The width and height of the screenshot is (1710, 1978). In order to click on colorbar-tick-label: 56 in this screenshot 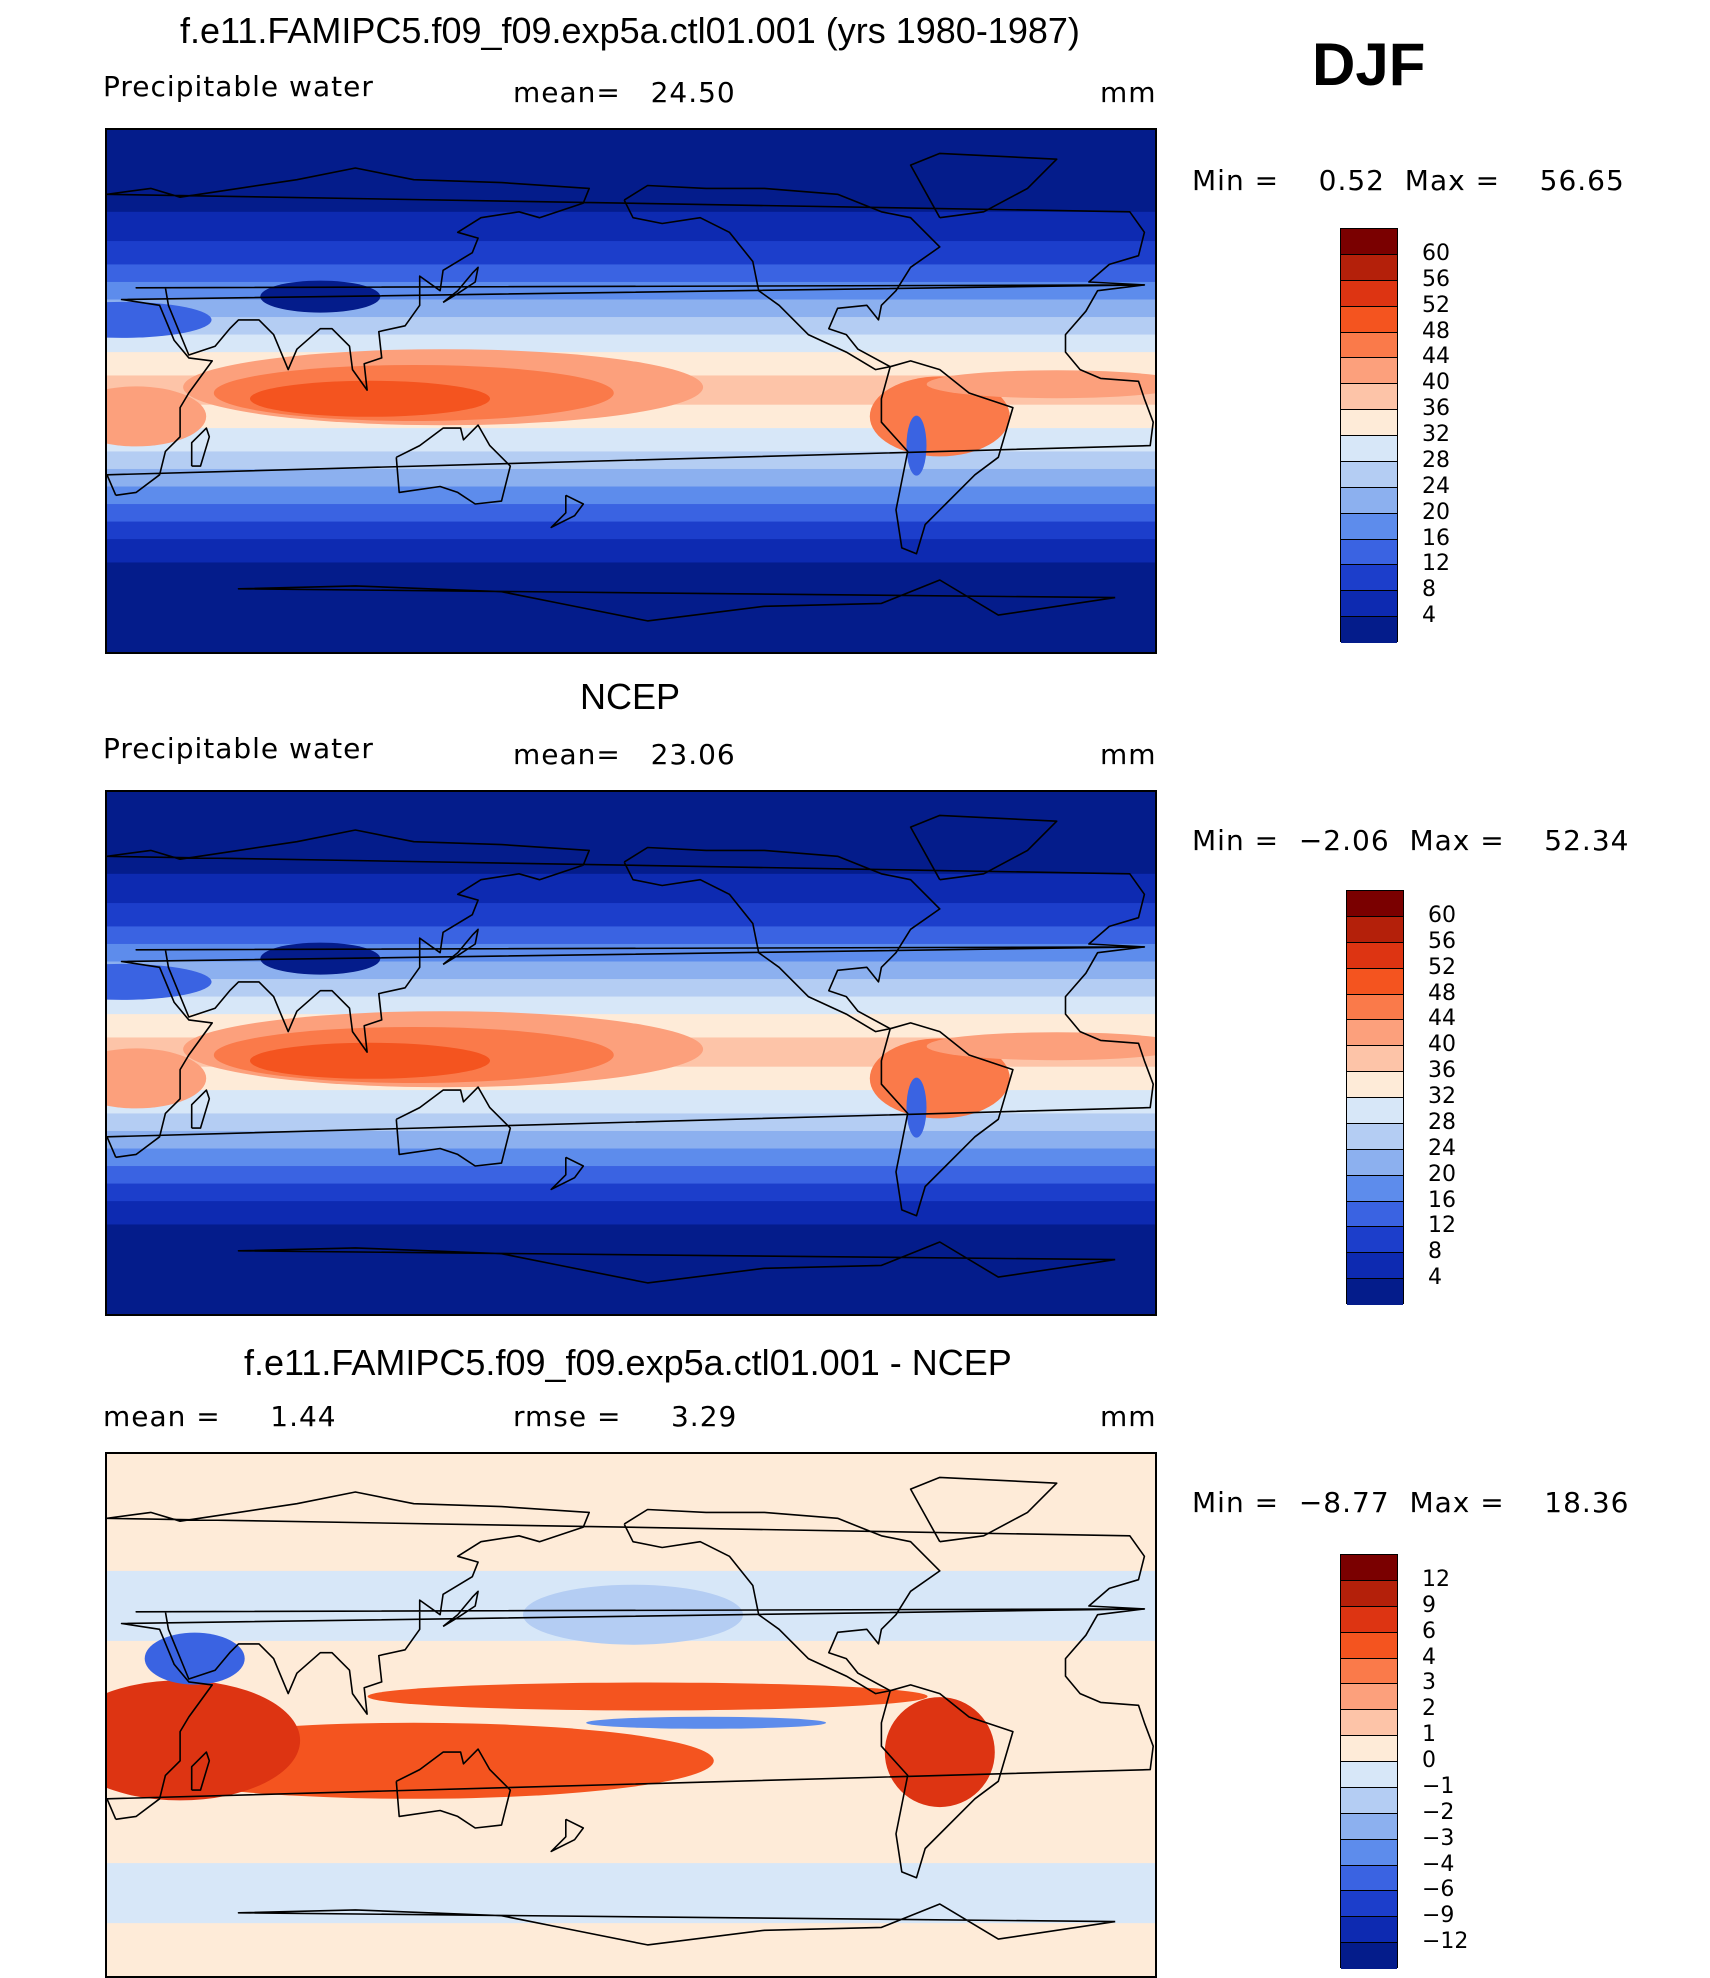, I will do `click(1442, 941)`.